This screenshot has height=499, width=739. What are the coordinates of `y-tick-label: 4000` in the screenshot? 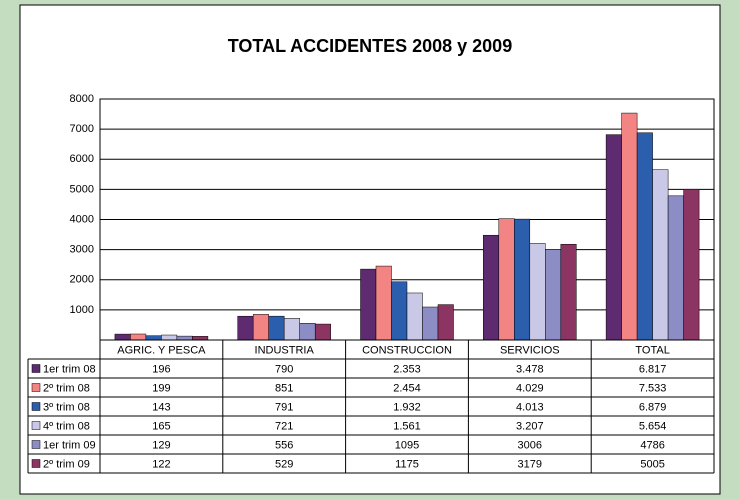 It's located at (82, 219).